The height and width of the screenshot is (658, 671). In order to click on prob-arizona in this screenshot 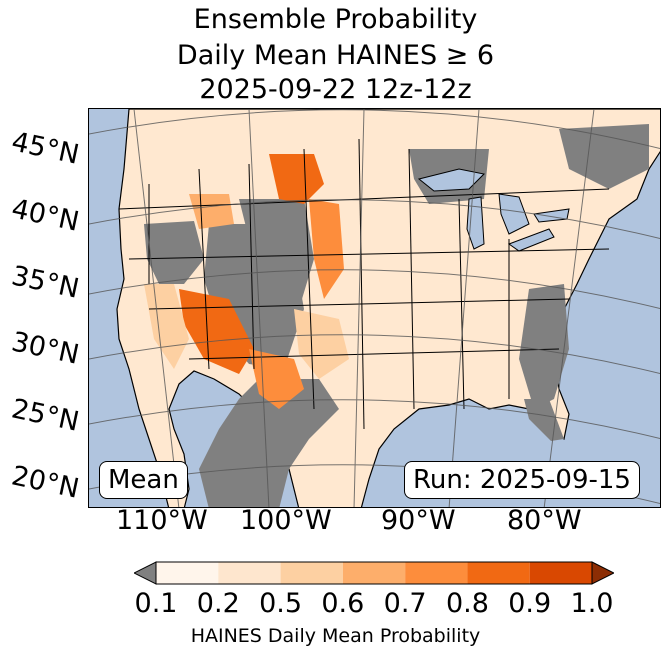, I will do `click(216, 331)`.